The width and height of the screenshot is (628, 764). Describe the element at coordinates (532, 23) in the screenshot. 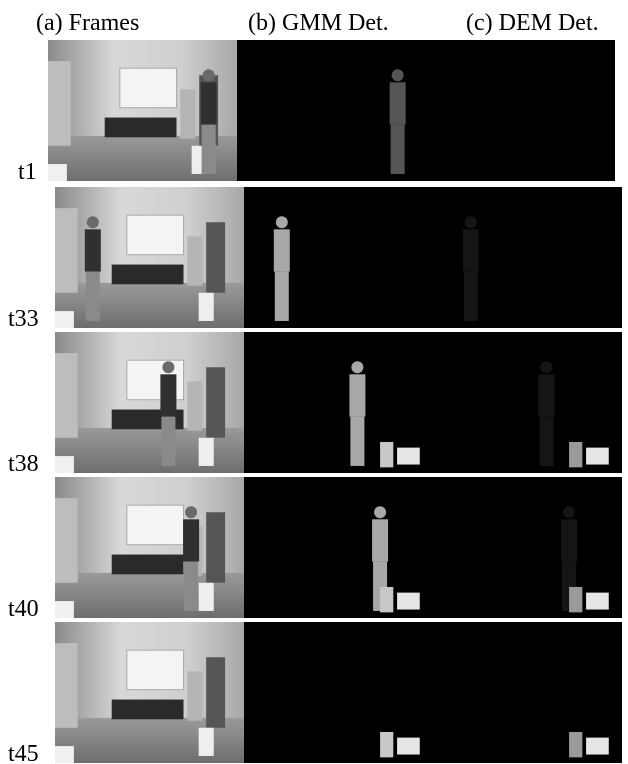

I see `column-header: (c) DEM Det.` at that location.